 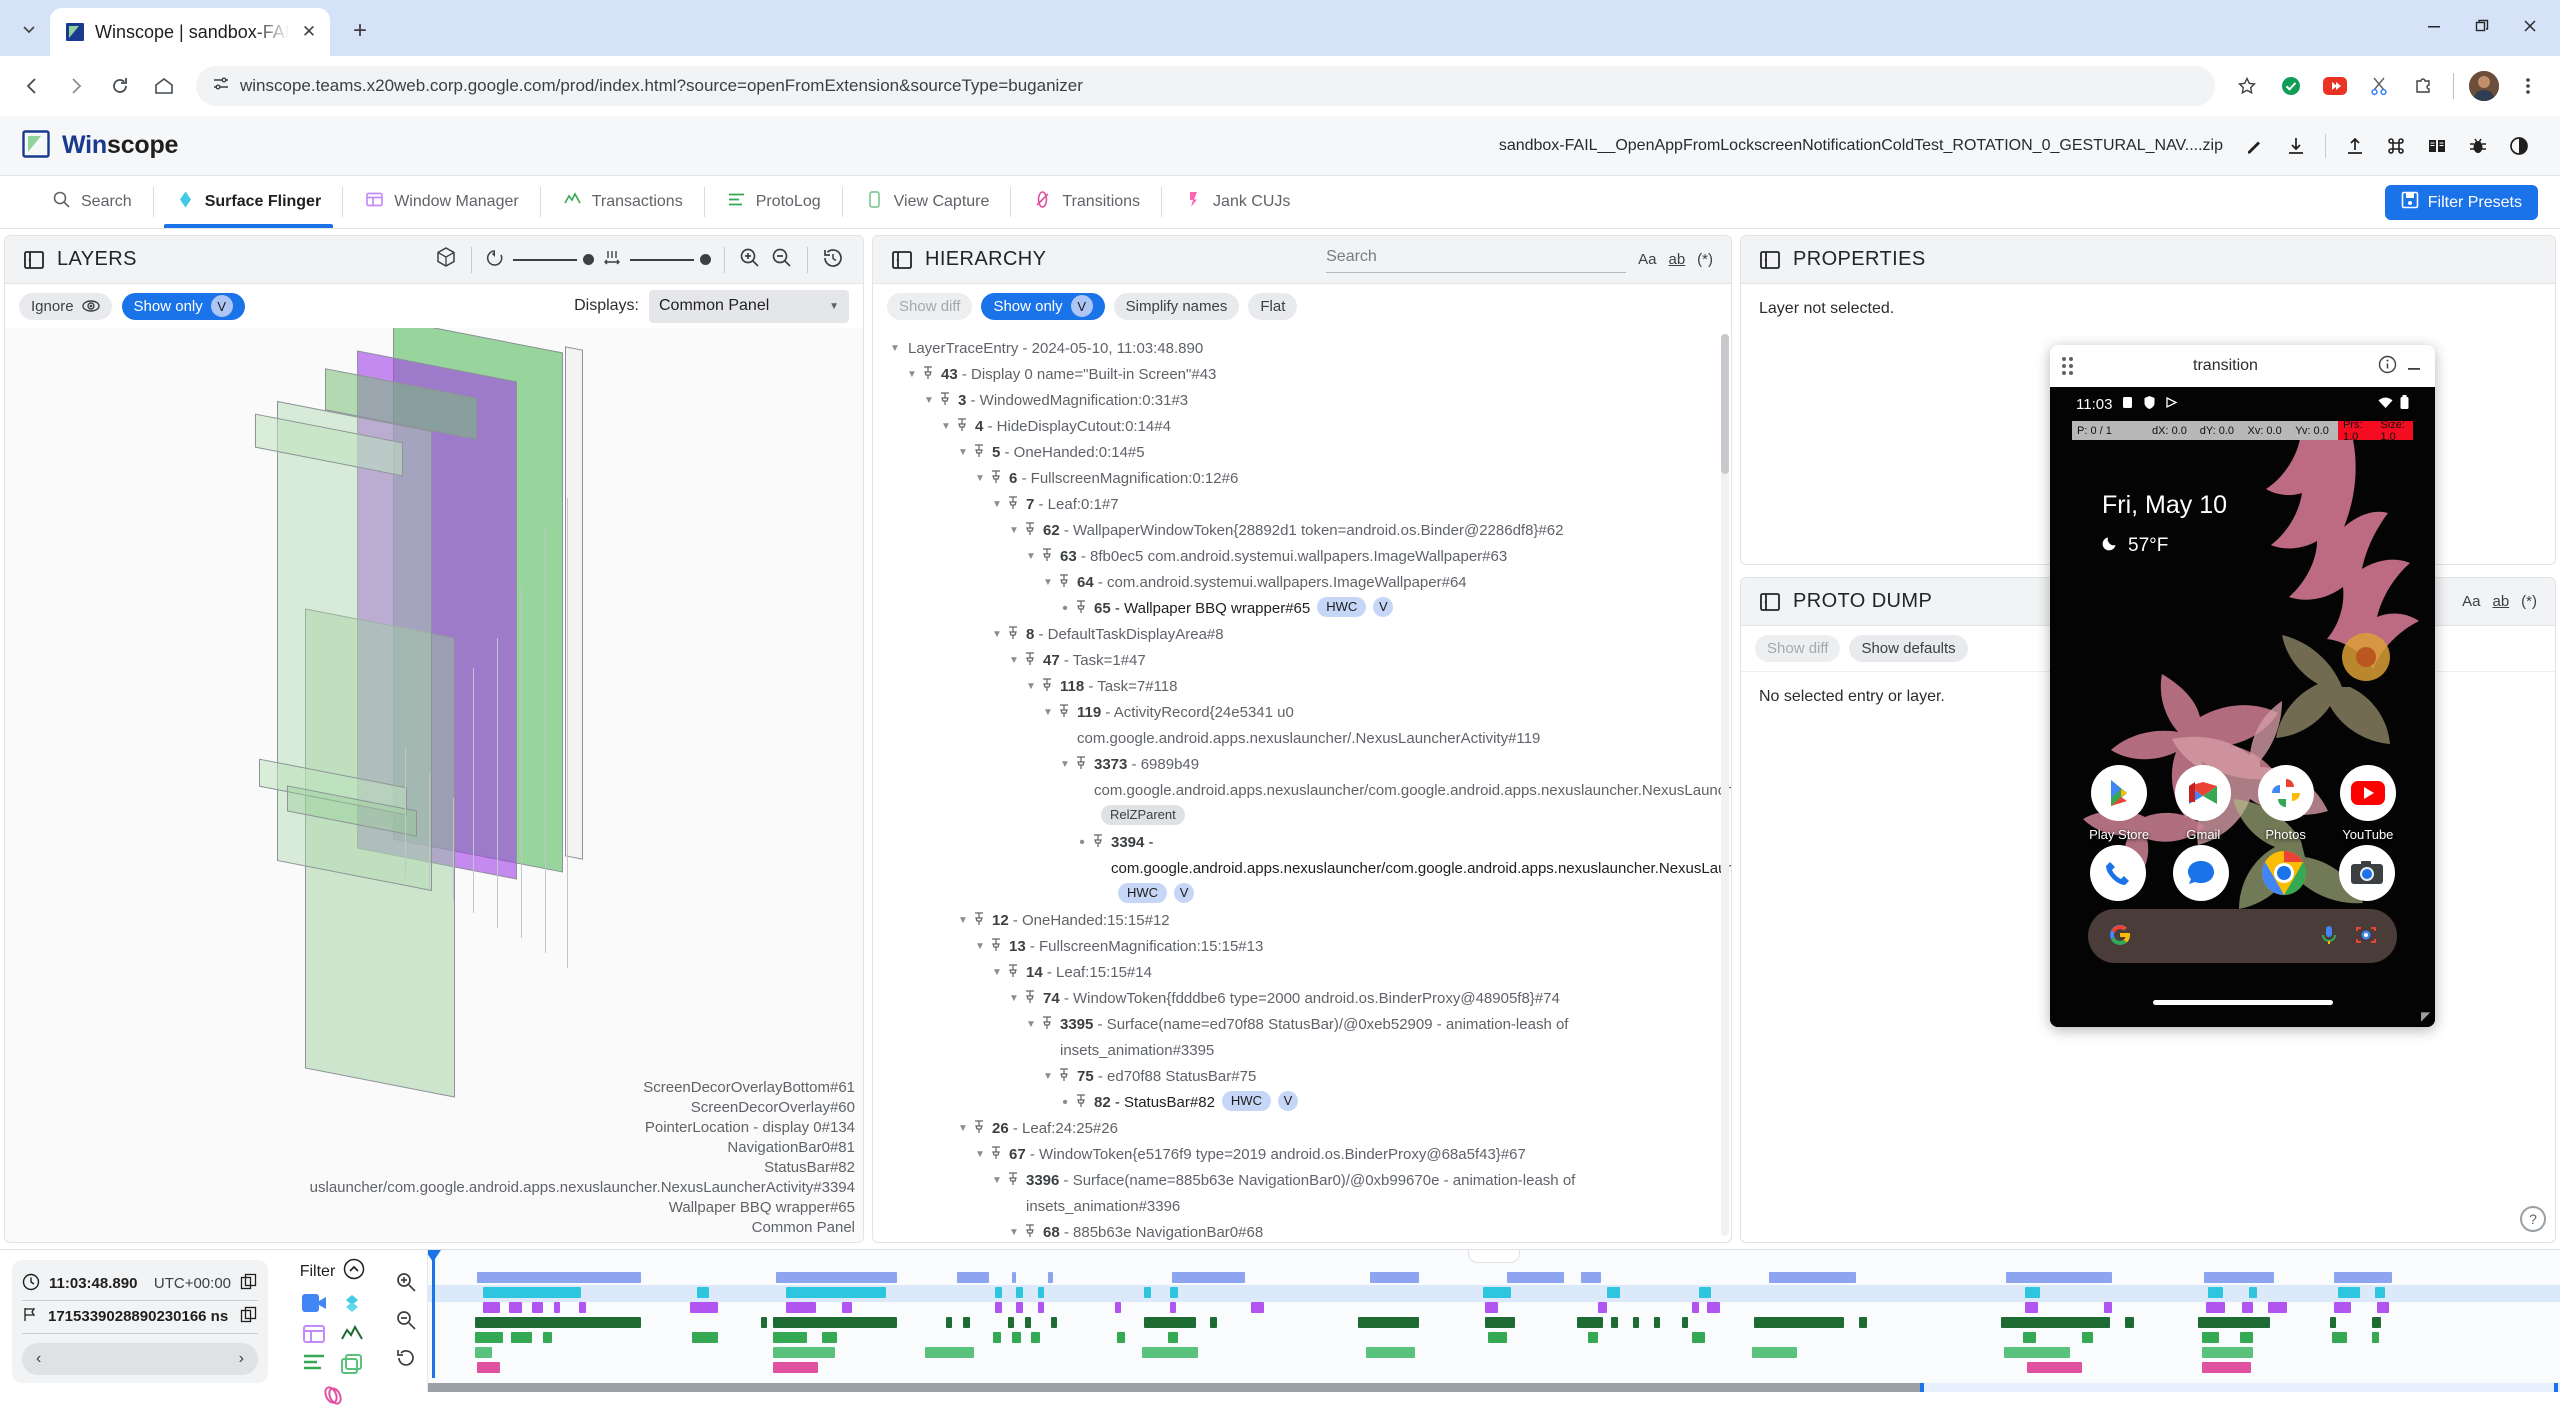 I want to click on rect-label: ScreenDecorOverlay#60, so click(x=773, y=1107).